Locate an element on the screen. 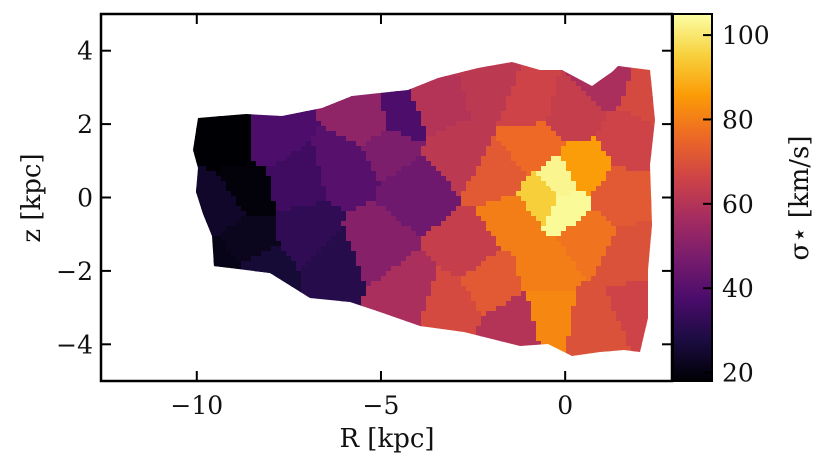  colorbar-tick-label: 20 is located at coordinates (738, 373).